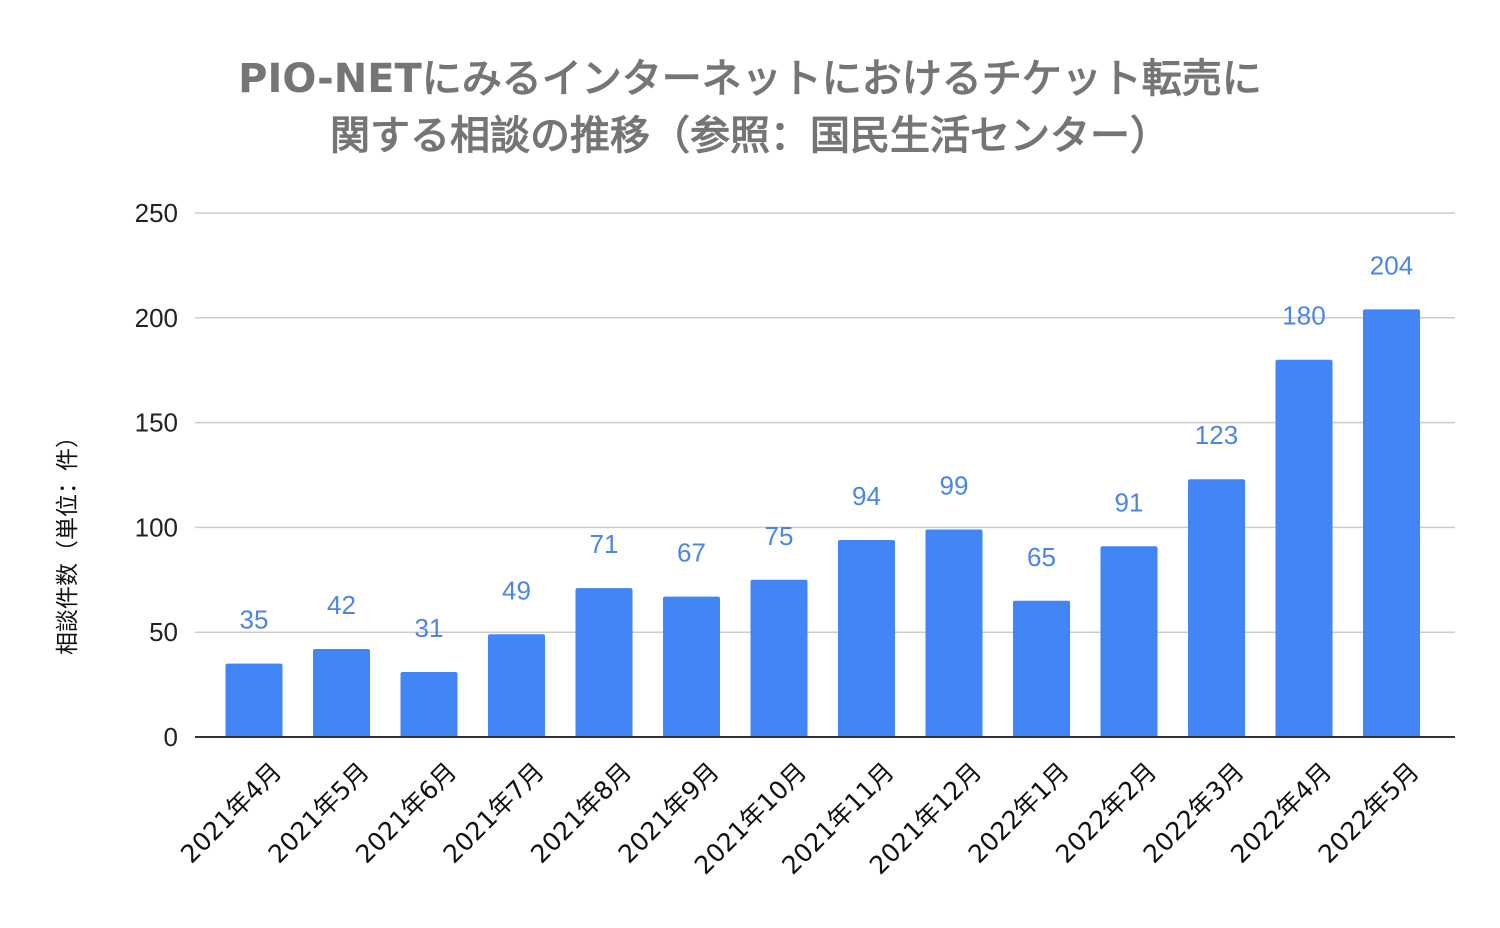 The height and width of the screenshot is (928, 1500). What do you see at coordinates (156, 423) in the screenshot?
I see `y-tick-label: 150` at bounding box center [156, 423].